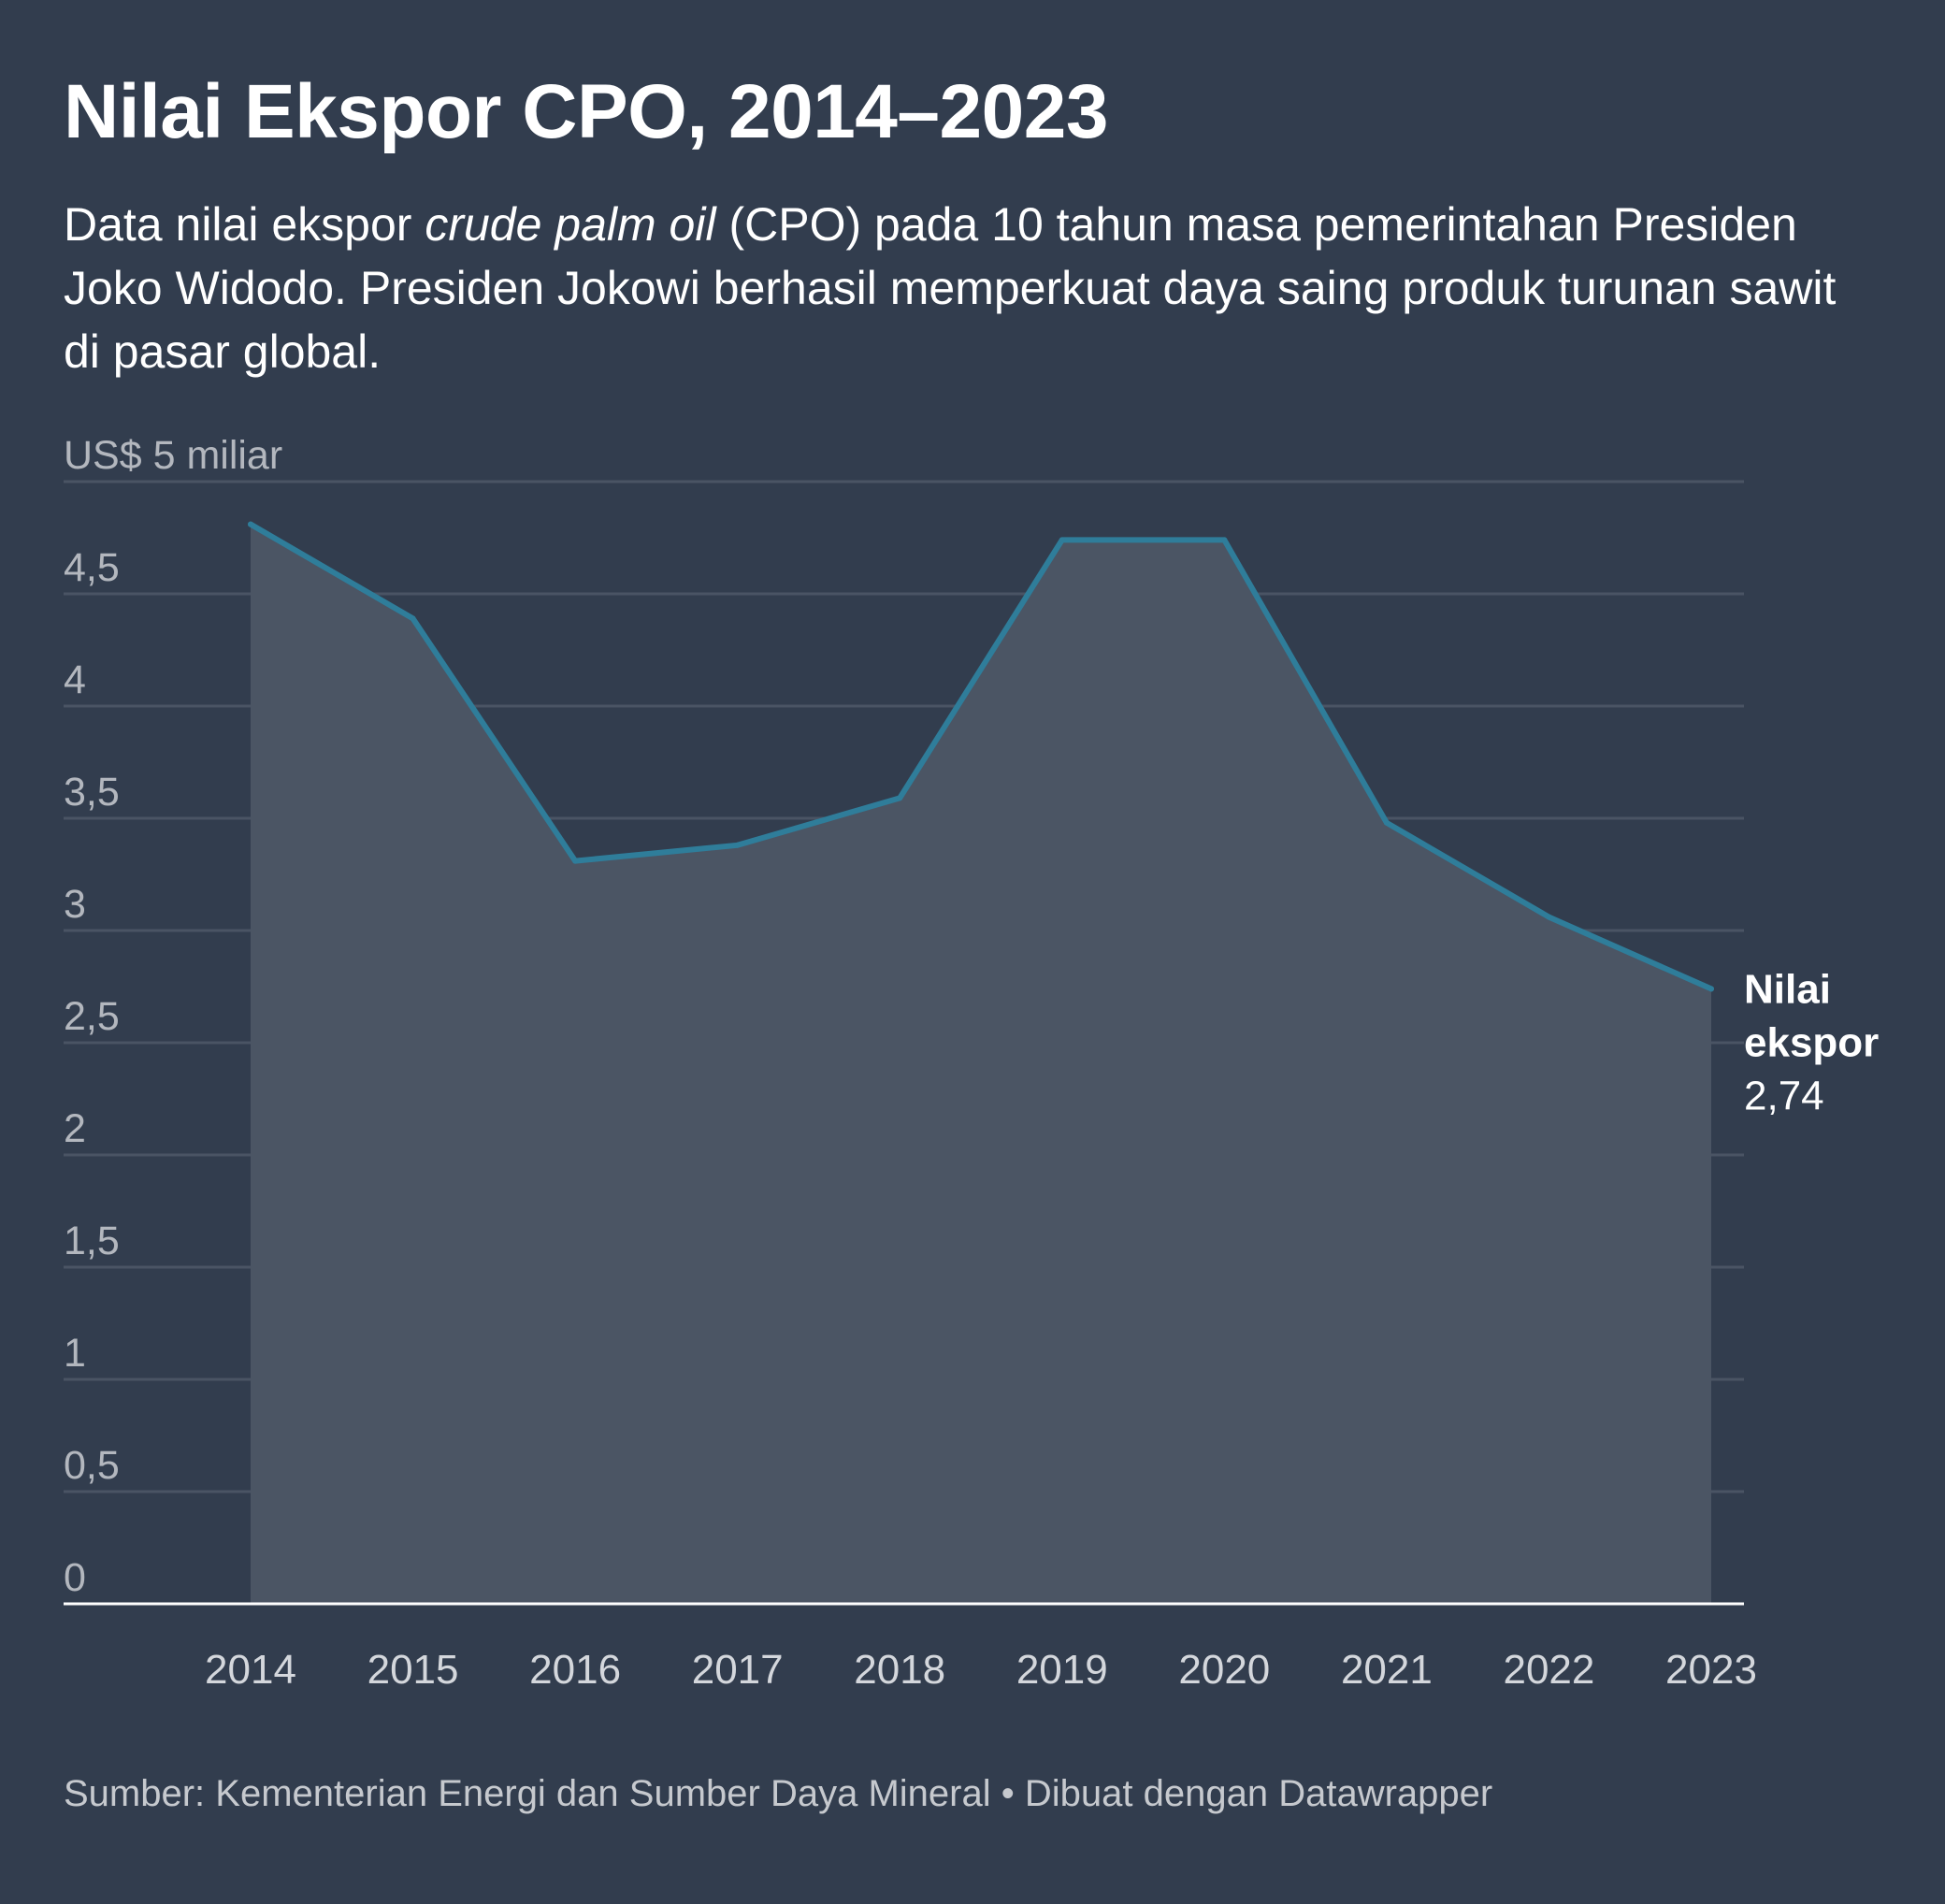 The height and width of the screenshot is (1904, 1945). Describe the element at coordinates (250, 1670) in the screenshot. I see `x-tick-label-2014: 2014` at that location.